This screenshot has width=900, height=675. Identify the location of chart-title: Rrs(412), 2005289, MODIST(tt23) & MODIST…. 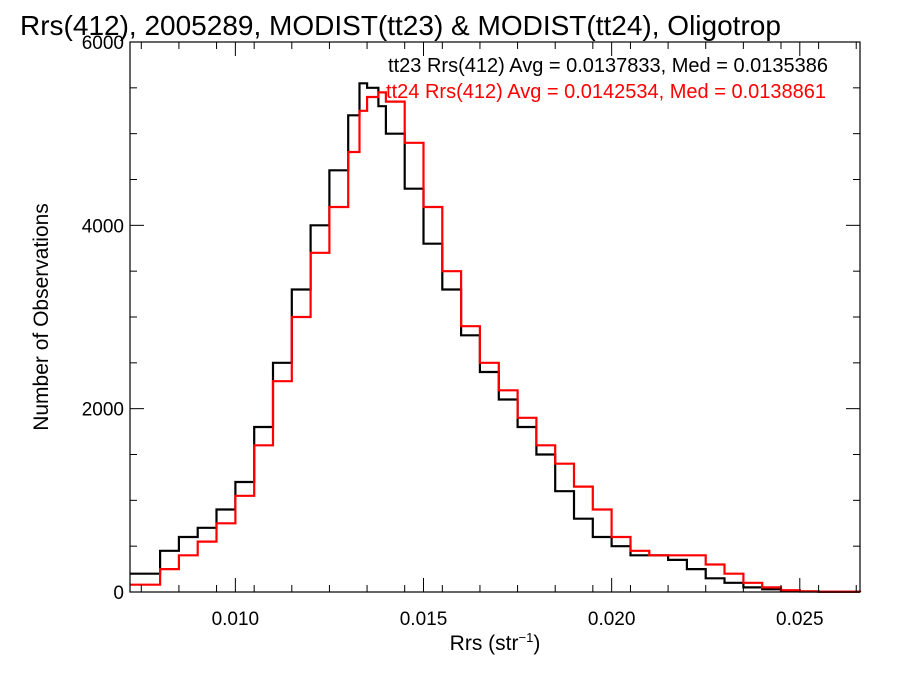
(400, 25).